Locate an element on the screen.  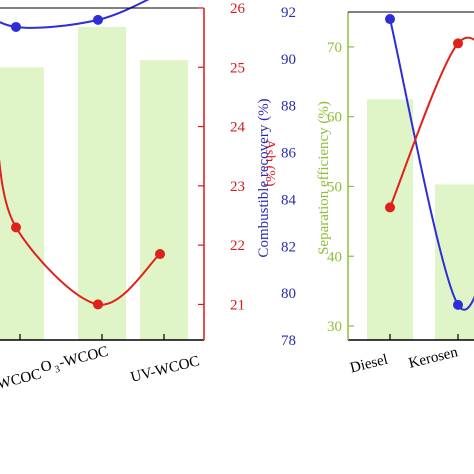
y-tick-label: 88 is located at coordinates (288, 107).